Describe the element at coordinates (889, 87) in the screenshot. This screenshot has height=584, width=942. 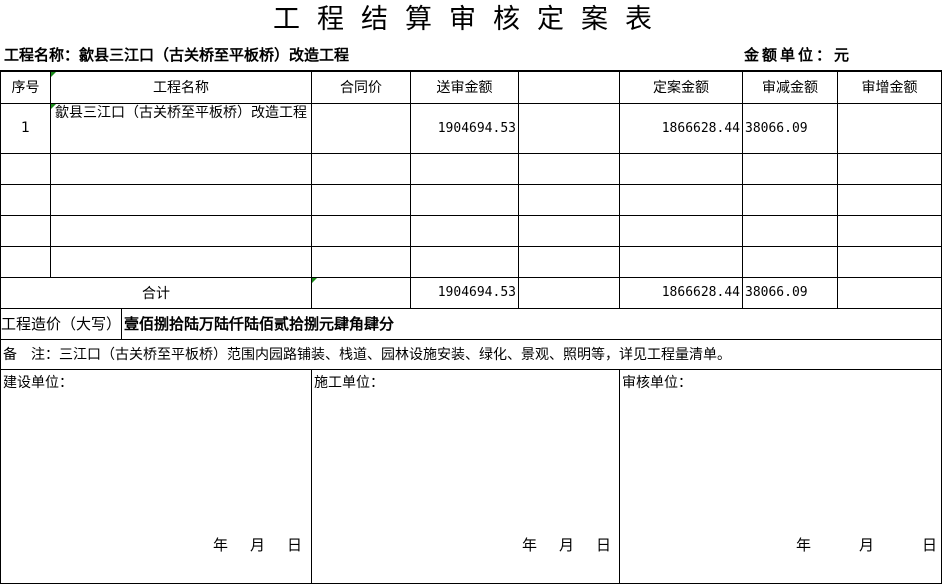
I see `header-cell: 审增金额` at that location.